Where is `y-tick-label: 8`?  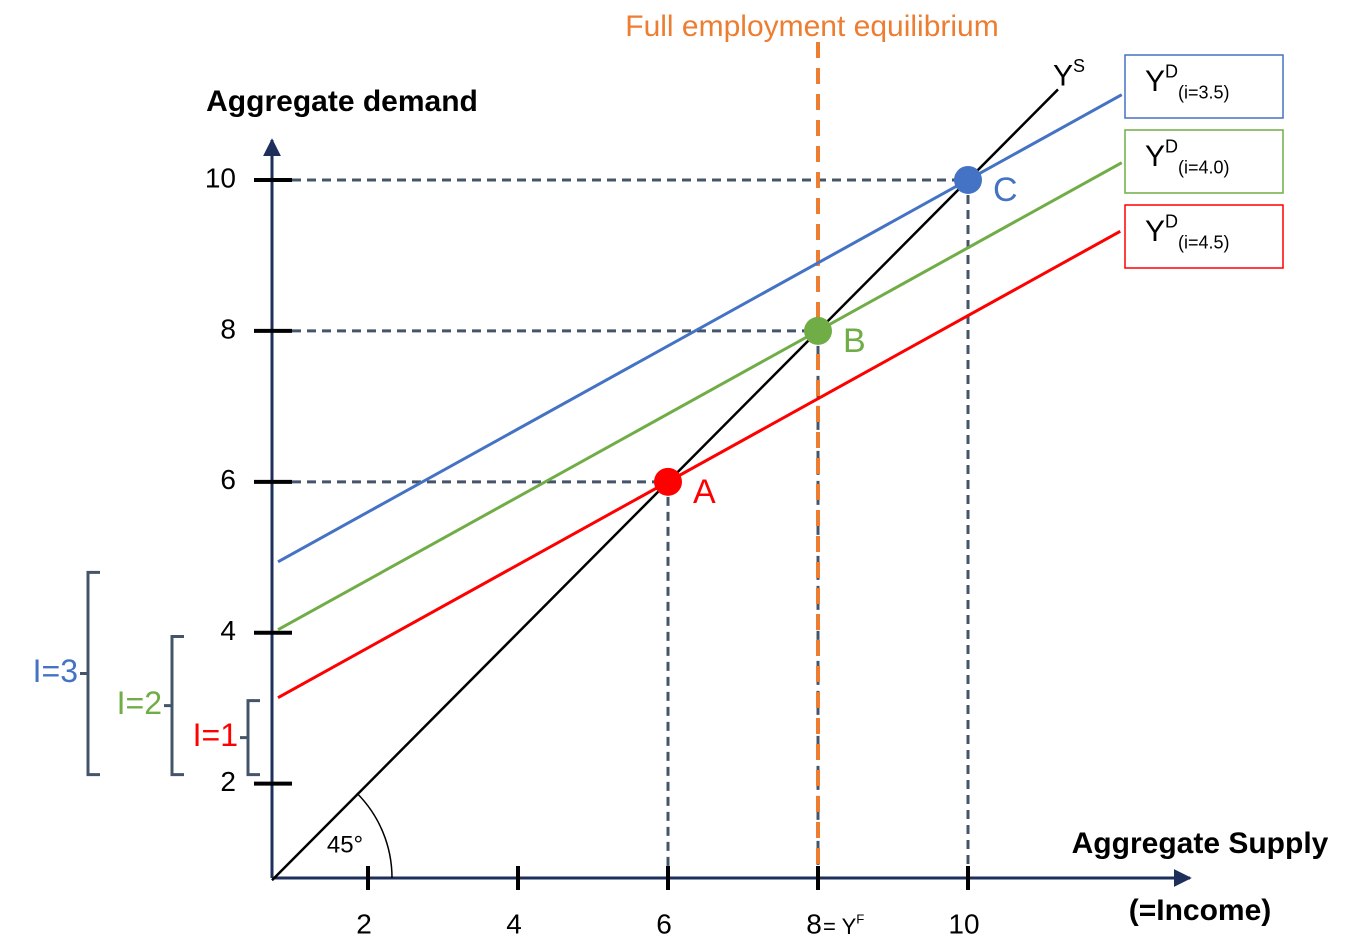
y-tick-label: 8 is located at coordinates (228, 328).